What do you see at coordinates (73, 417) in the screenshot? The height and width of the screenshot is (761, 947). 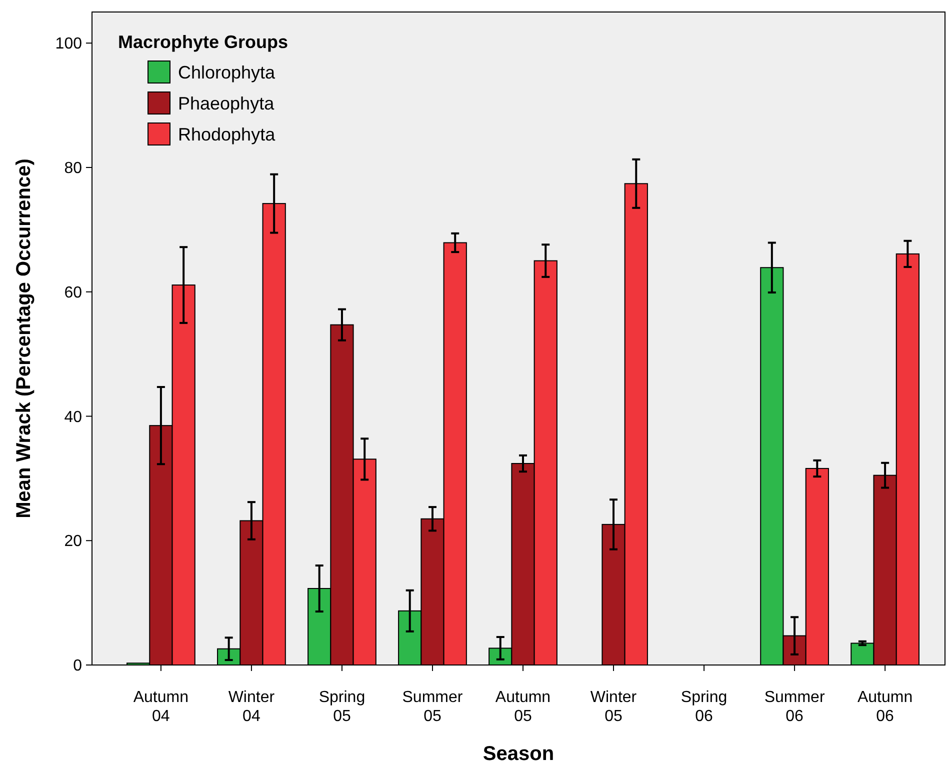 I see `y-tick-label: 40` at bounding box center [73, 417].